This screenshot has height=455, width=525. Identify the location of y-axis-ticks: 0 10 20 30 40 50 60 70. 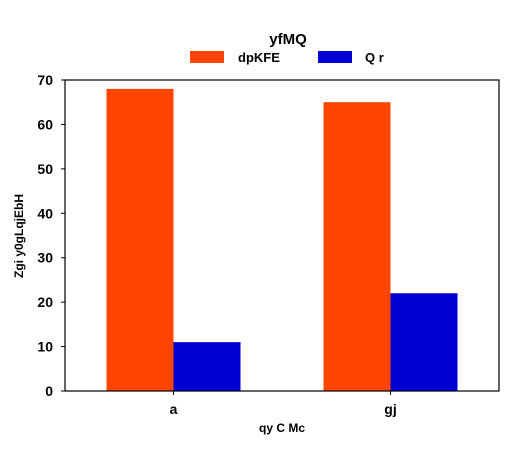
(51, 235).